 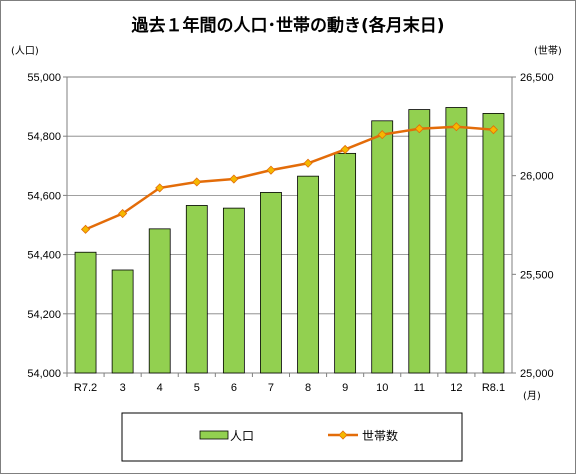 What do you see at coordinates (44, 315) in the screenshot?
I see `left-tick-label-1: 54,200` at bounding box center [44, 315].